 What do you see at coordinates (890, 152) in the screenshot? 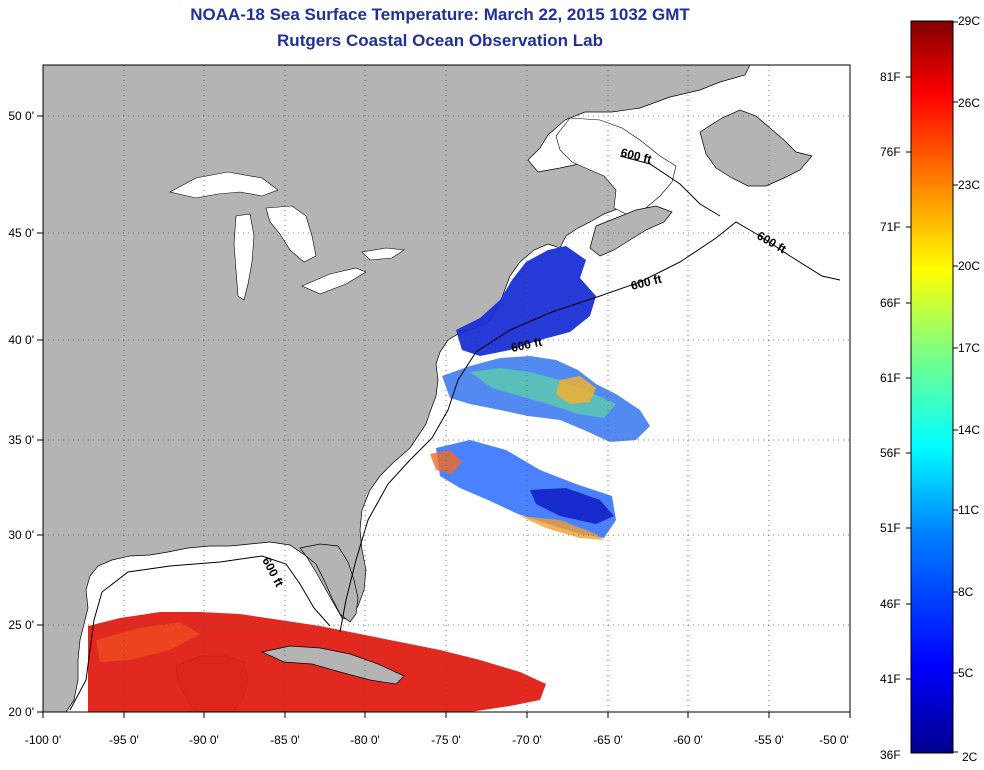
I see `colorbar-fahrenheit-label: 76F` at bounding box center [890, 152].